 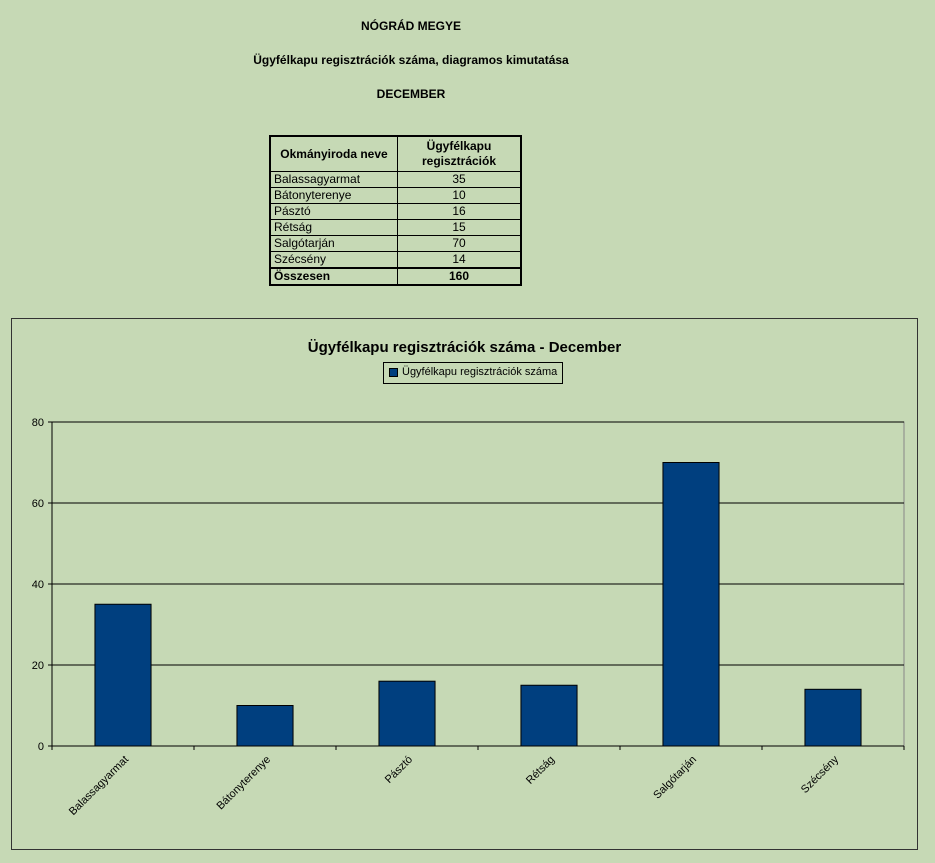 I want to click on table-cell-value: 16, so click(x=459, y=211).